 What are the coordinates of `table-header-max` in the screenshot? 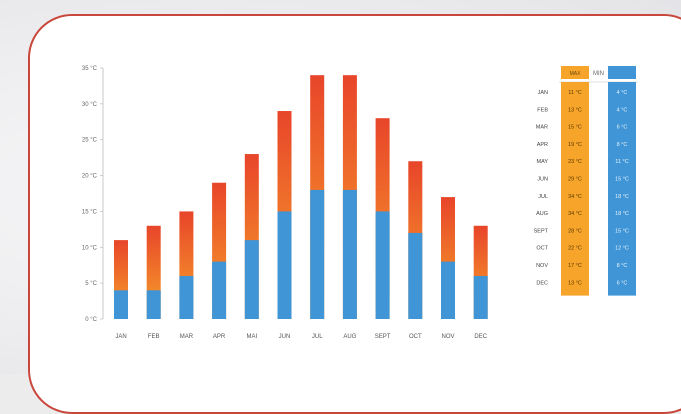 It's located at (575, 72).